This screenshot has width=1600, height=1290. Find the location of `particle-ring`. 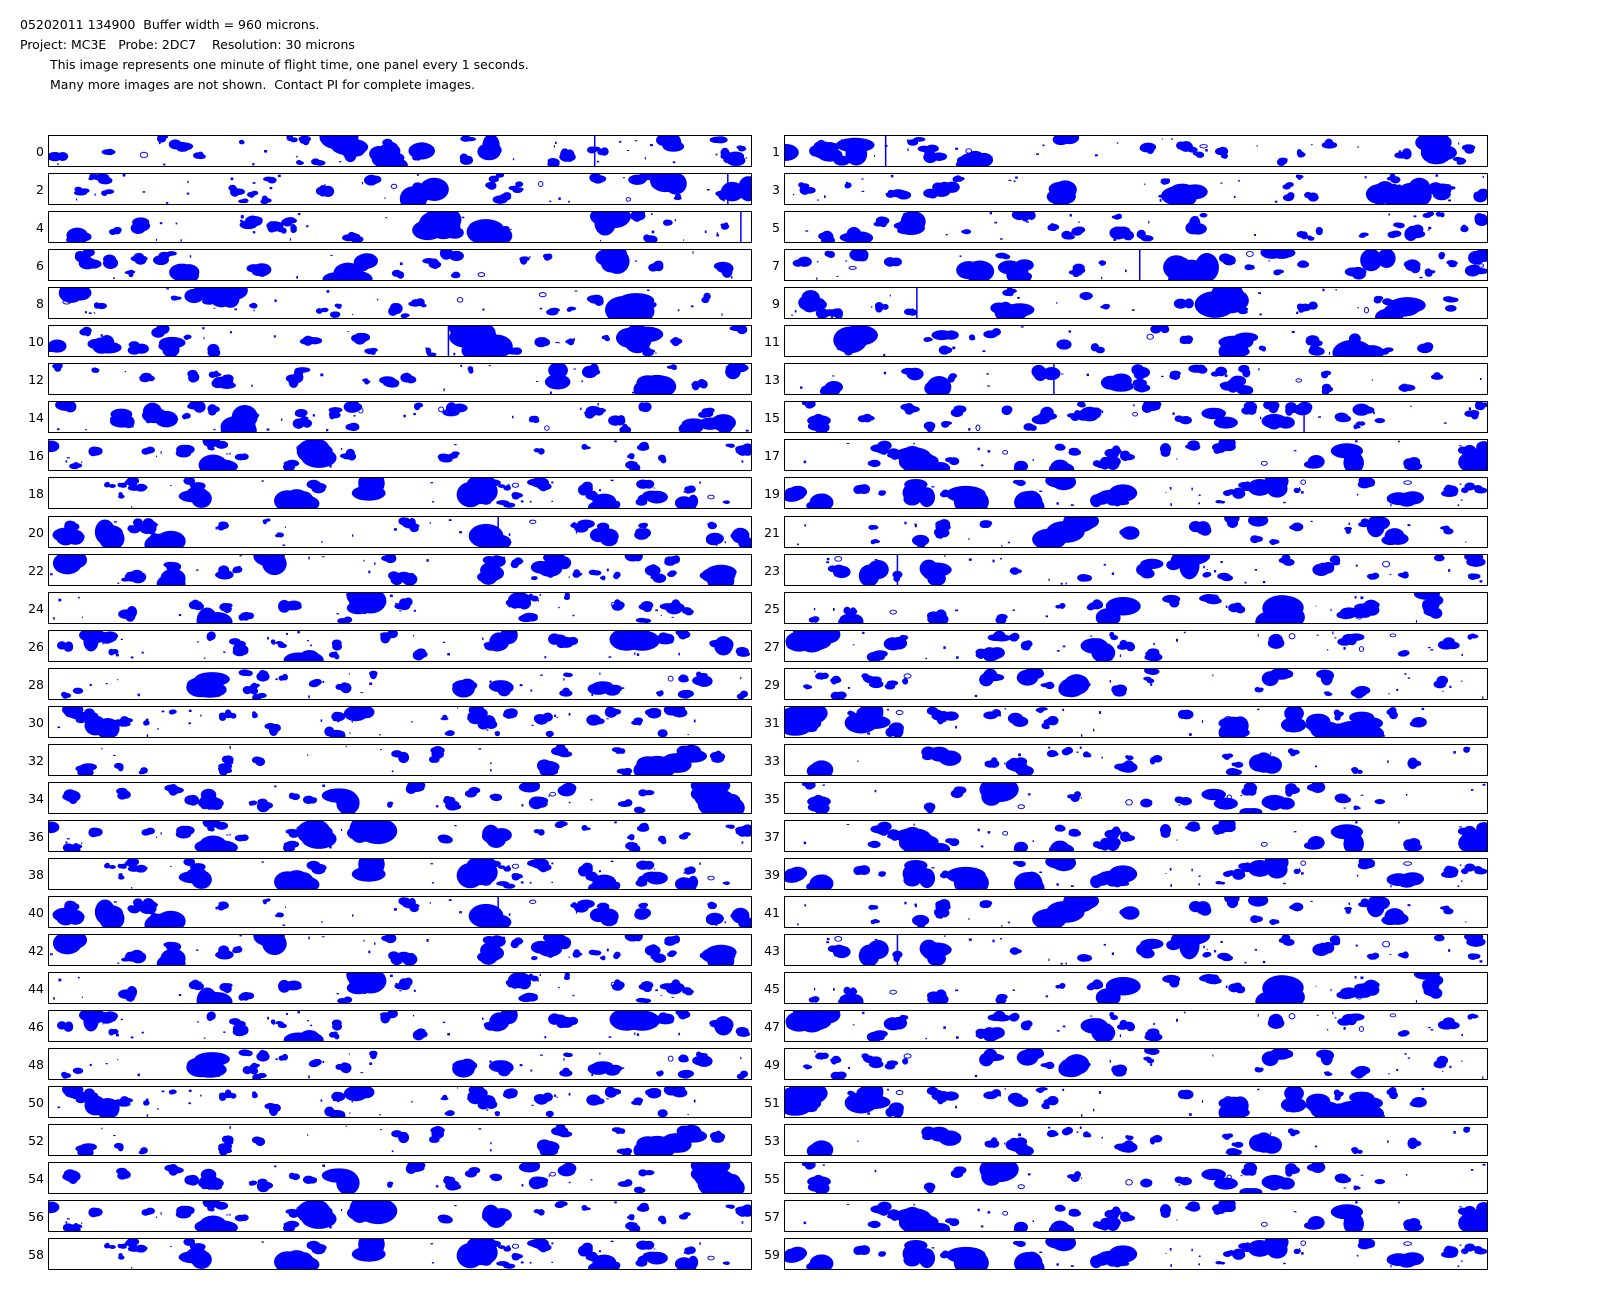

particle-ring is located at coordinates (394, 186).